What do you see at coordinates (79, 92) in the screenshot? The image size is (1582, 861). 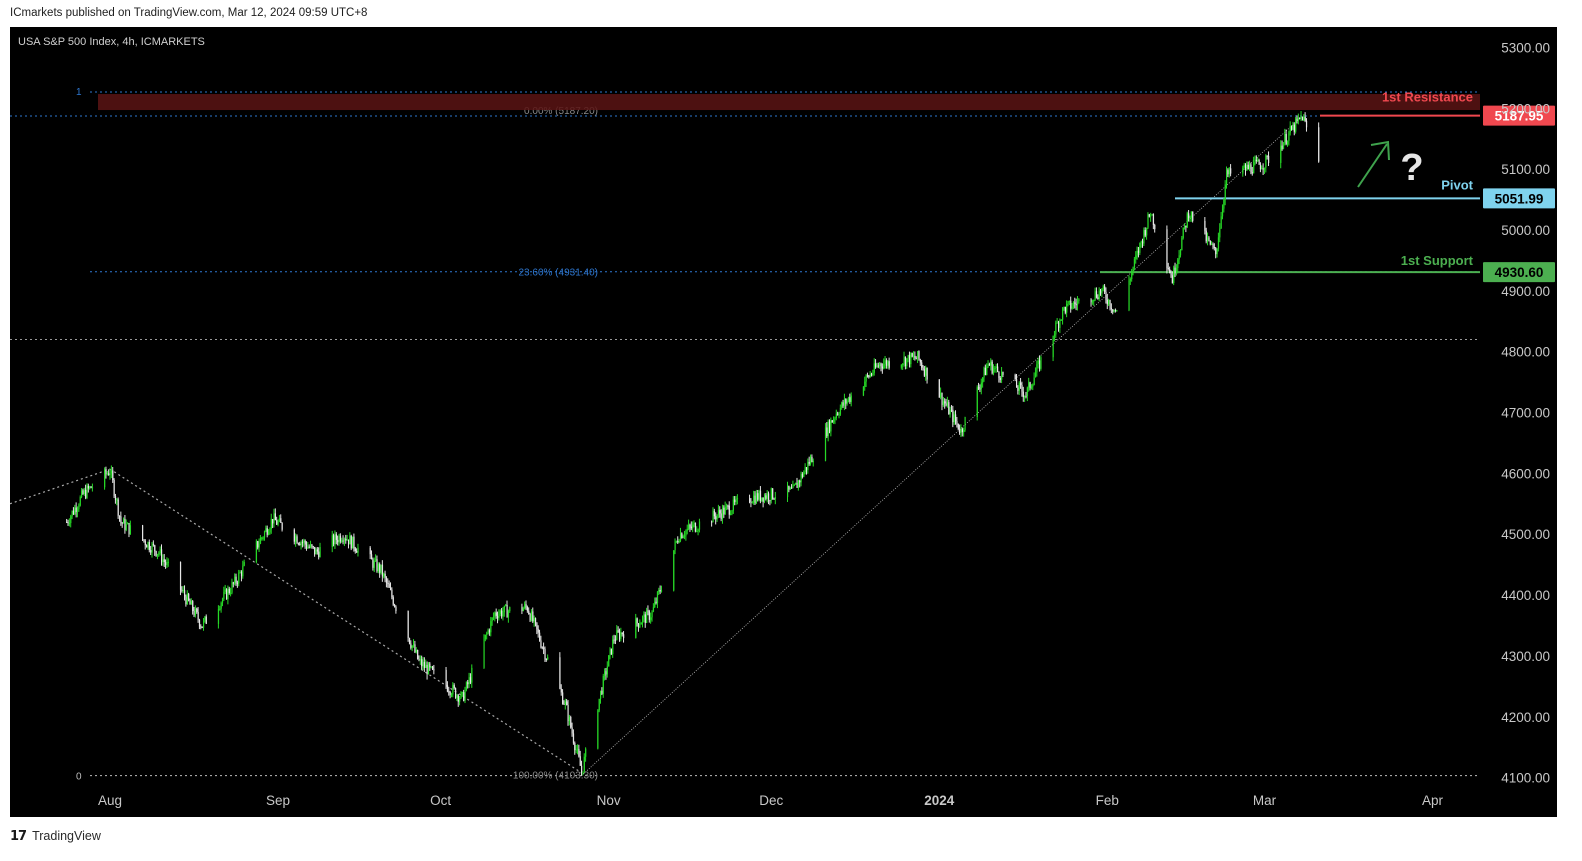 I see `fib-edge-label-1: 1` at bounding box center [79, 92].